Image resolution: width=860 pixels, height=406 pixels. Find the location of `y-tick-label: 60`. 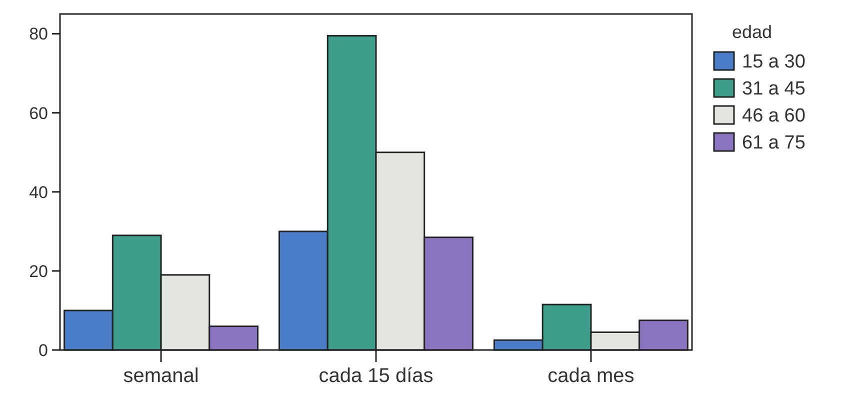

y-tick-label: 60 is located at coordinates (38, 113).